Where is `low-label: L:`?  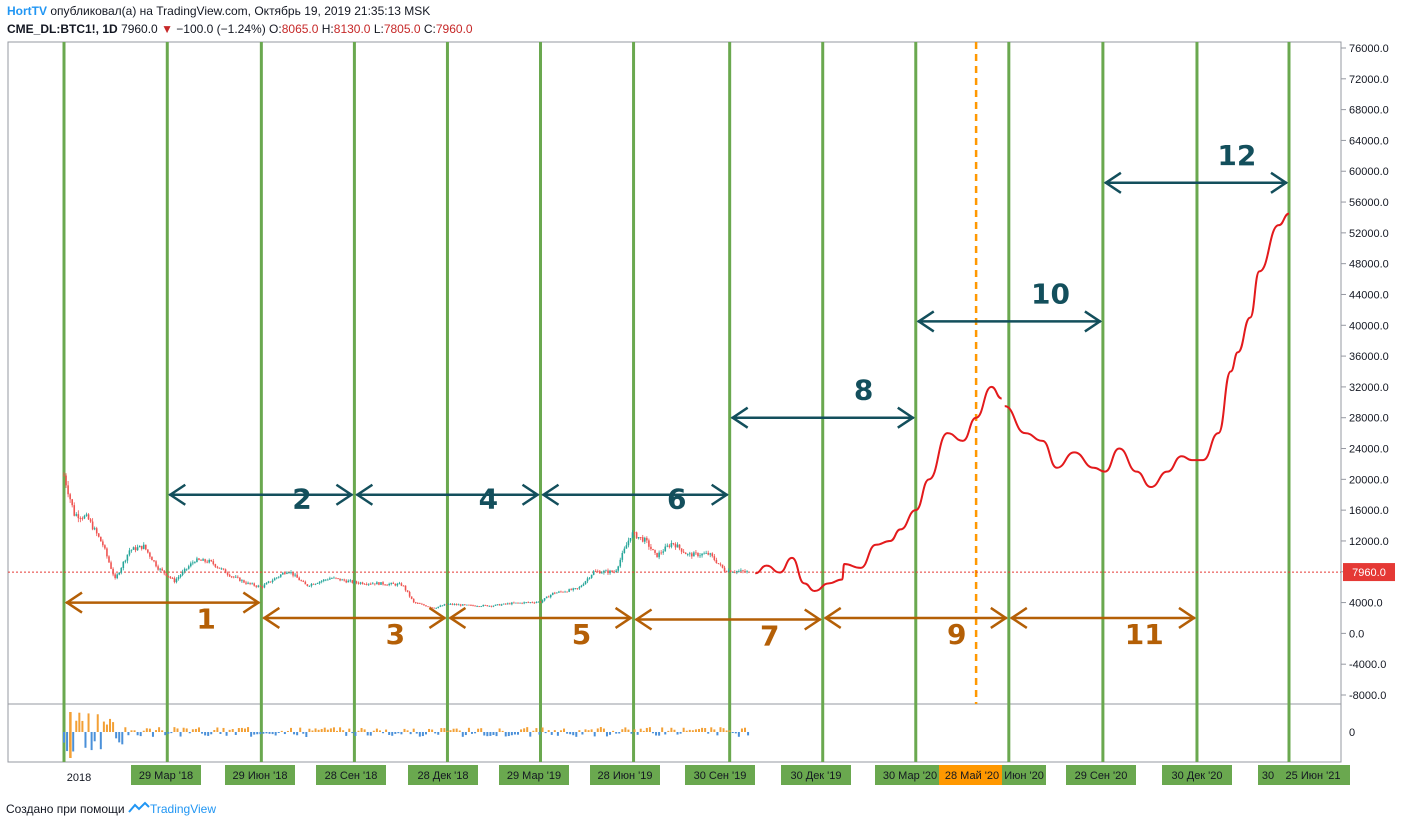
low-label: L: is located at coordinates (378, 29).